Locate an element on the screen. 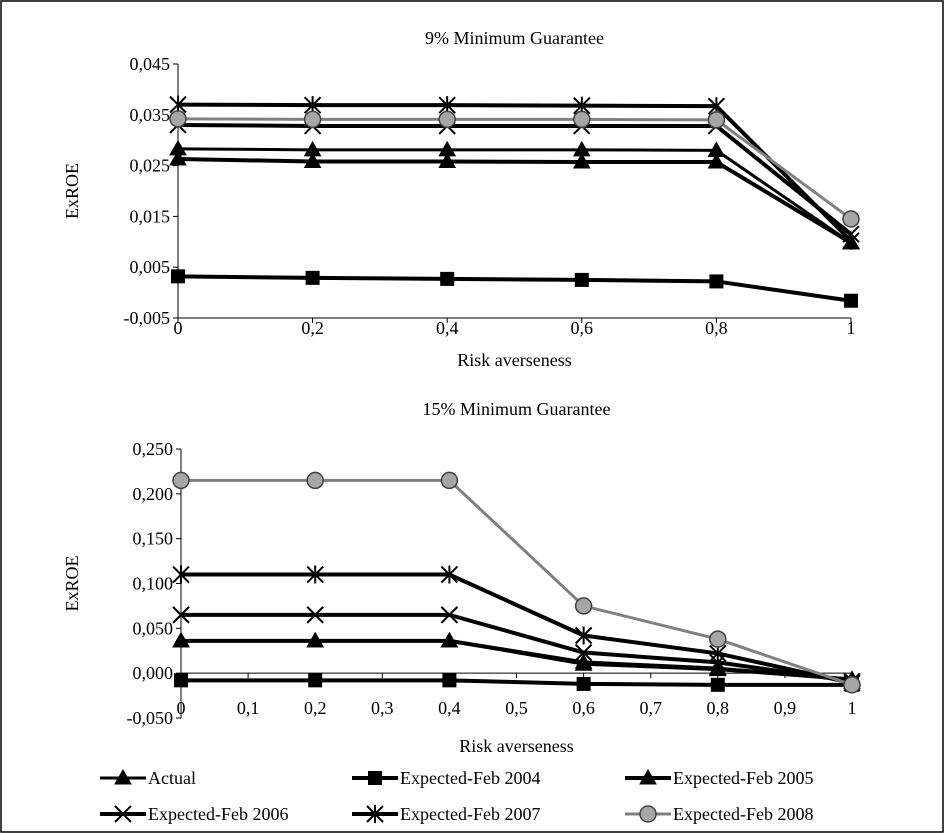 This screenshot has height=833, width=944. legend-marker-star is located at coordinates (375, 814).